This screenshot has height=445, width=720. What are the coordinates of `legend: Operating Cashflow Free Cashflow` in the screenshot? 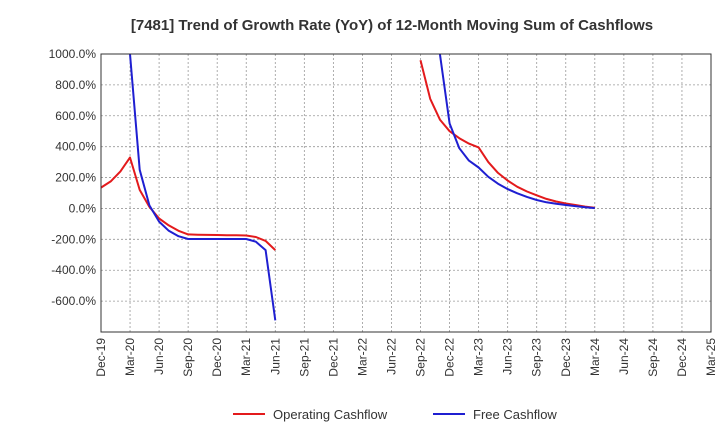 It's located at (395, 414).